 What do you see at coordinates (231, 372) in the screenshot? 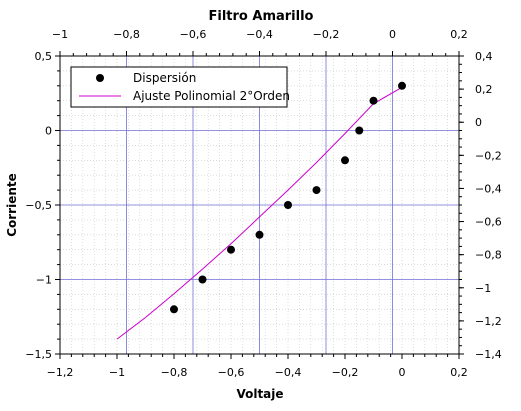
I see `x-tick-label: −0,6` at bounding box center [231, 372].